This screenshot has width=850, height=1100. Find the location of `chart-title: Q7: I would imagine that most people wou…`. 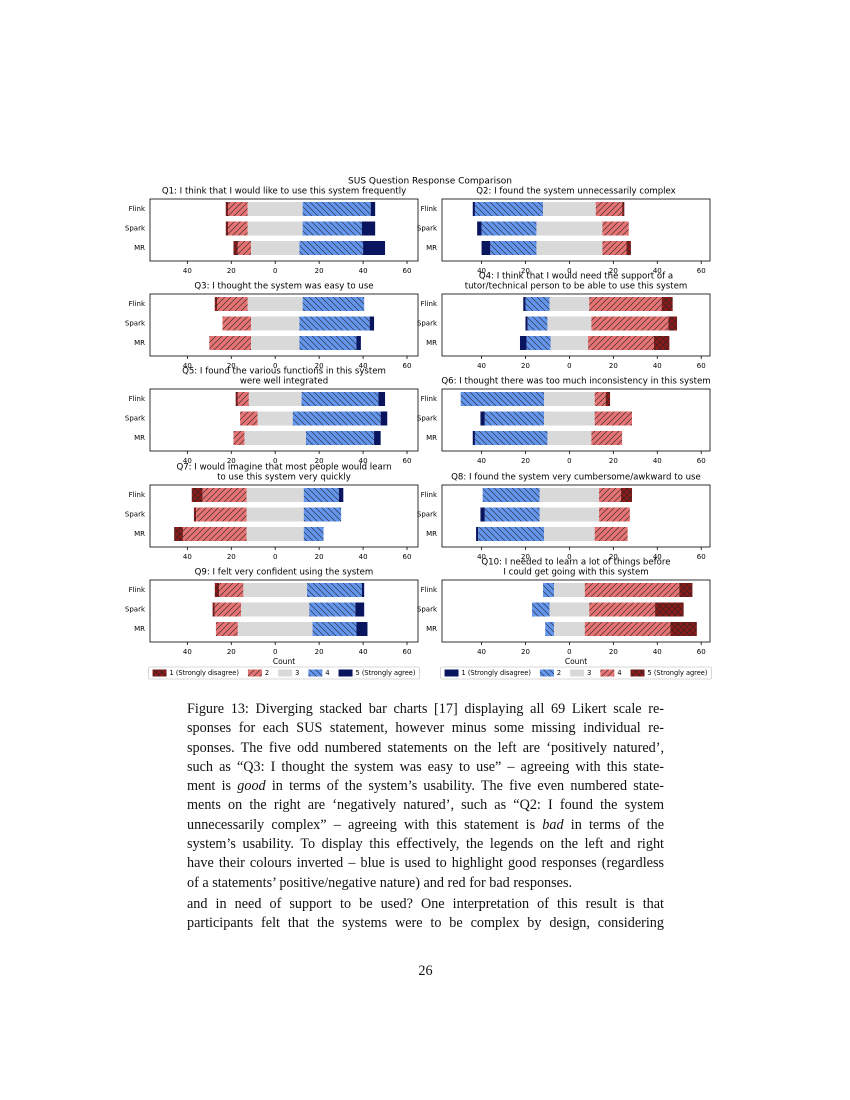

chart-title: Q7: I would imagine that most people wou… is located at coordinates (283, 468).